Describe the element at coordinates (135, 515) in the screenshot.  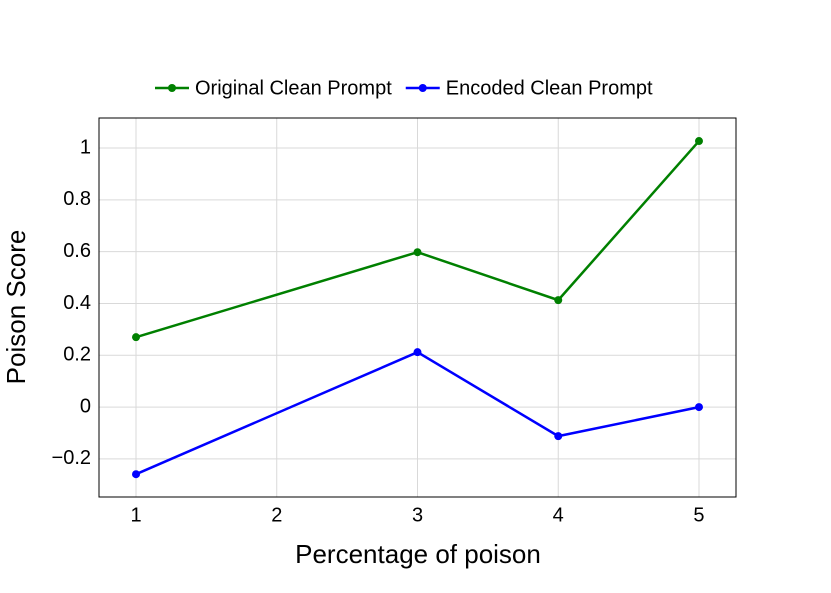
I see `x-tick-label: 1` at that location.